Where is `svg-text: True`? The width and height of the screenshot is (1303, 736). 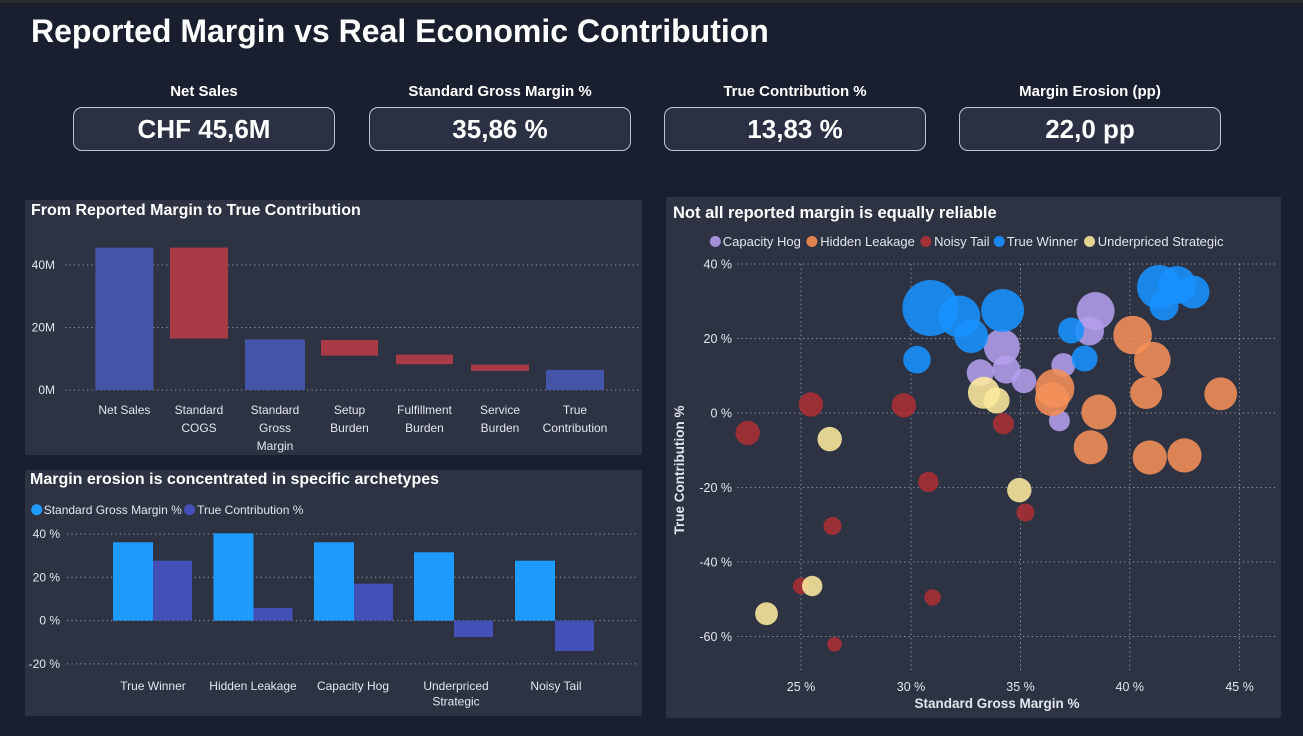 svg-text: True is located at coordinates (575, 410).